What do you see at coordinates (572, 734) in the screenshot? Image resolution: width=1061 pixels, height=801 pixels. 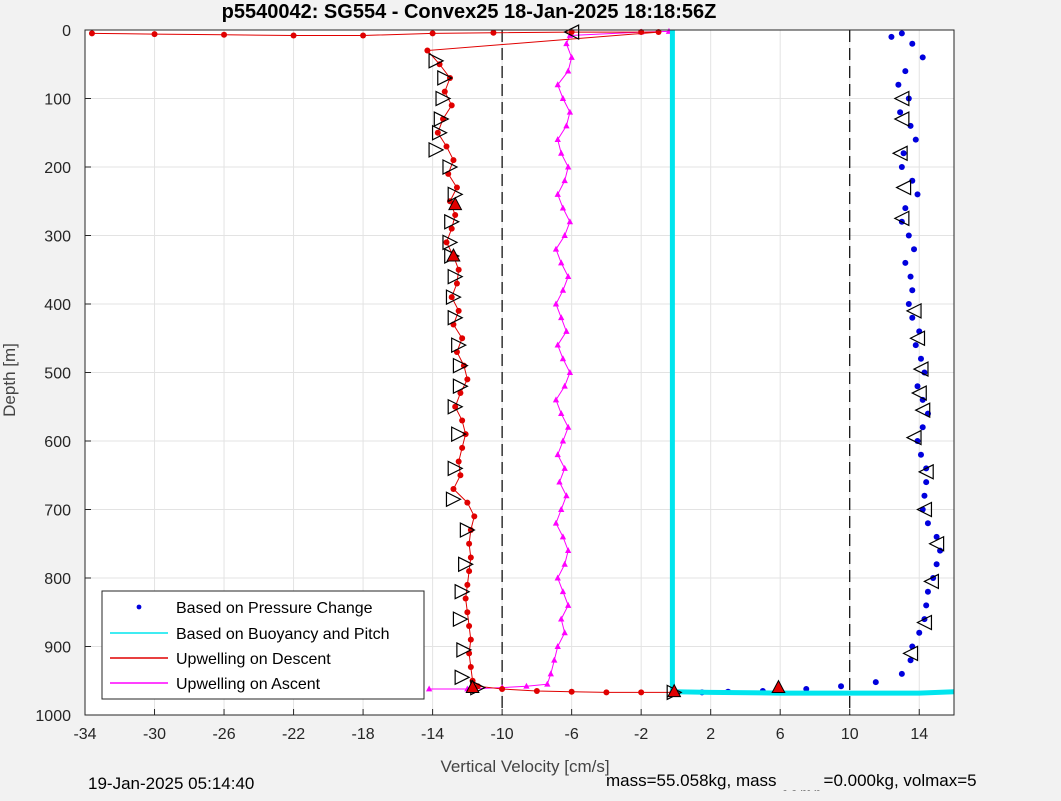 I see `x-tick-label: -6` at bounding box center [572, 734].